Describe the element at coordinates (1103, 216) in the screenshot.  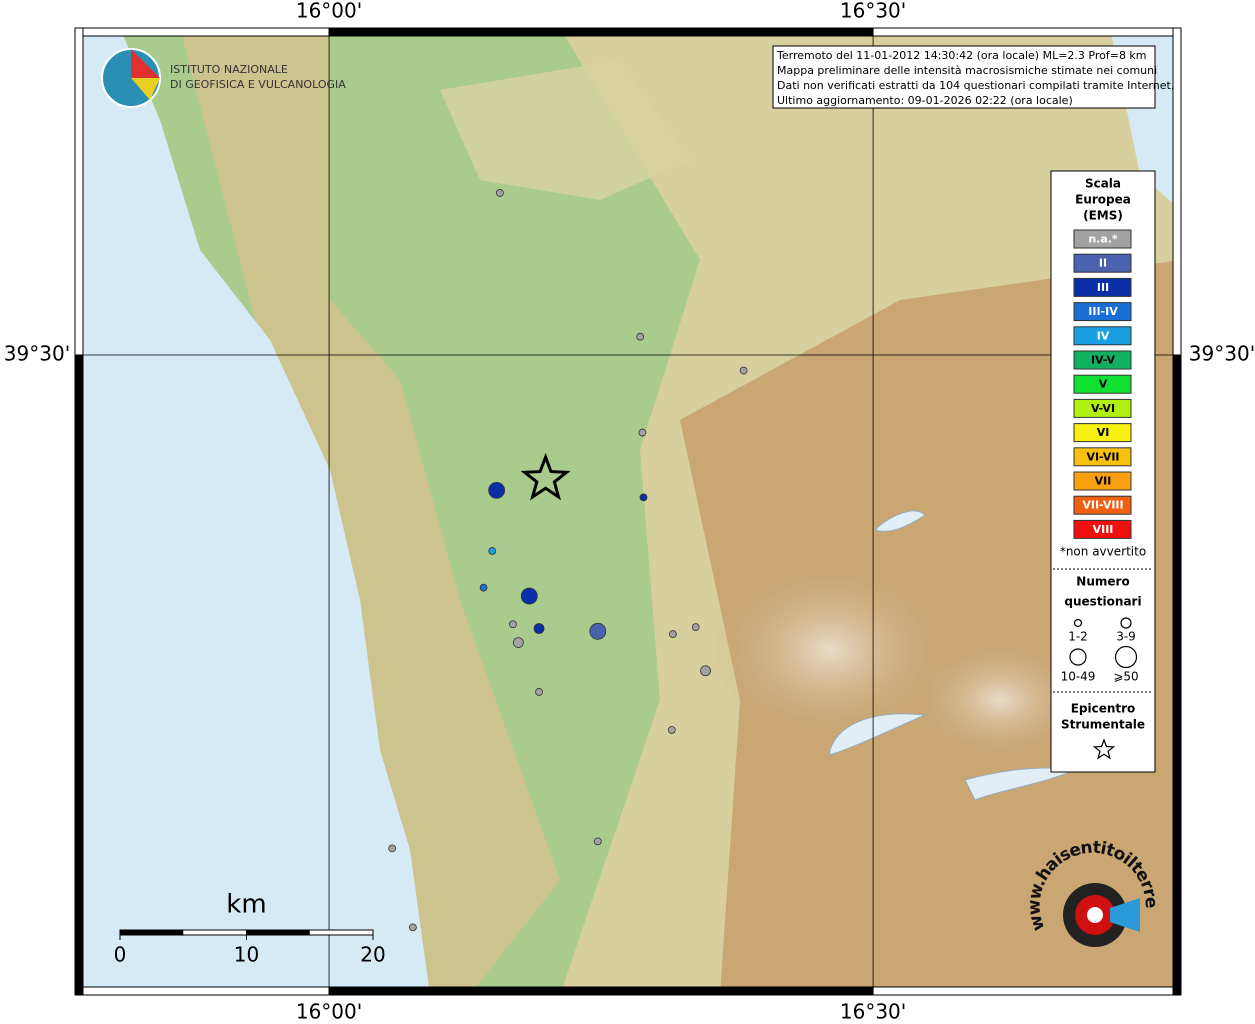
I see `legend-title: (EMS)` at that location.